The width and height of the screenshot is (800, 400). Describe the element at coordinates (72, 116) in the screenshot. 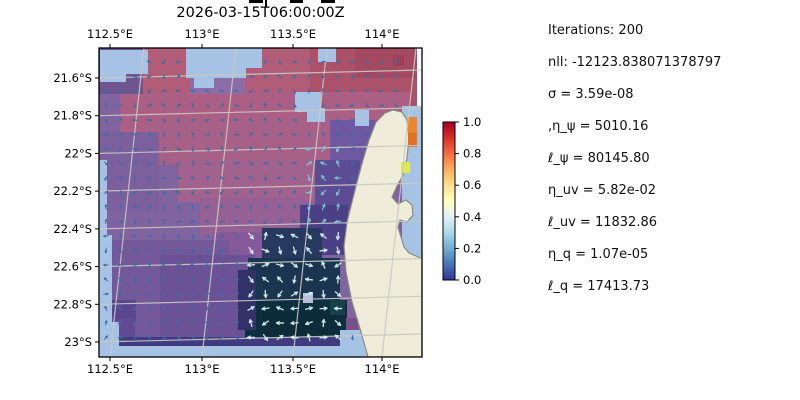

I see `y-tick-label: 21.8°S` at that location.